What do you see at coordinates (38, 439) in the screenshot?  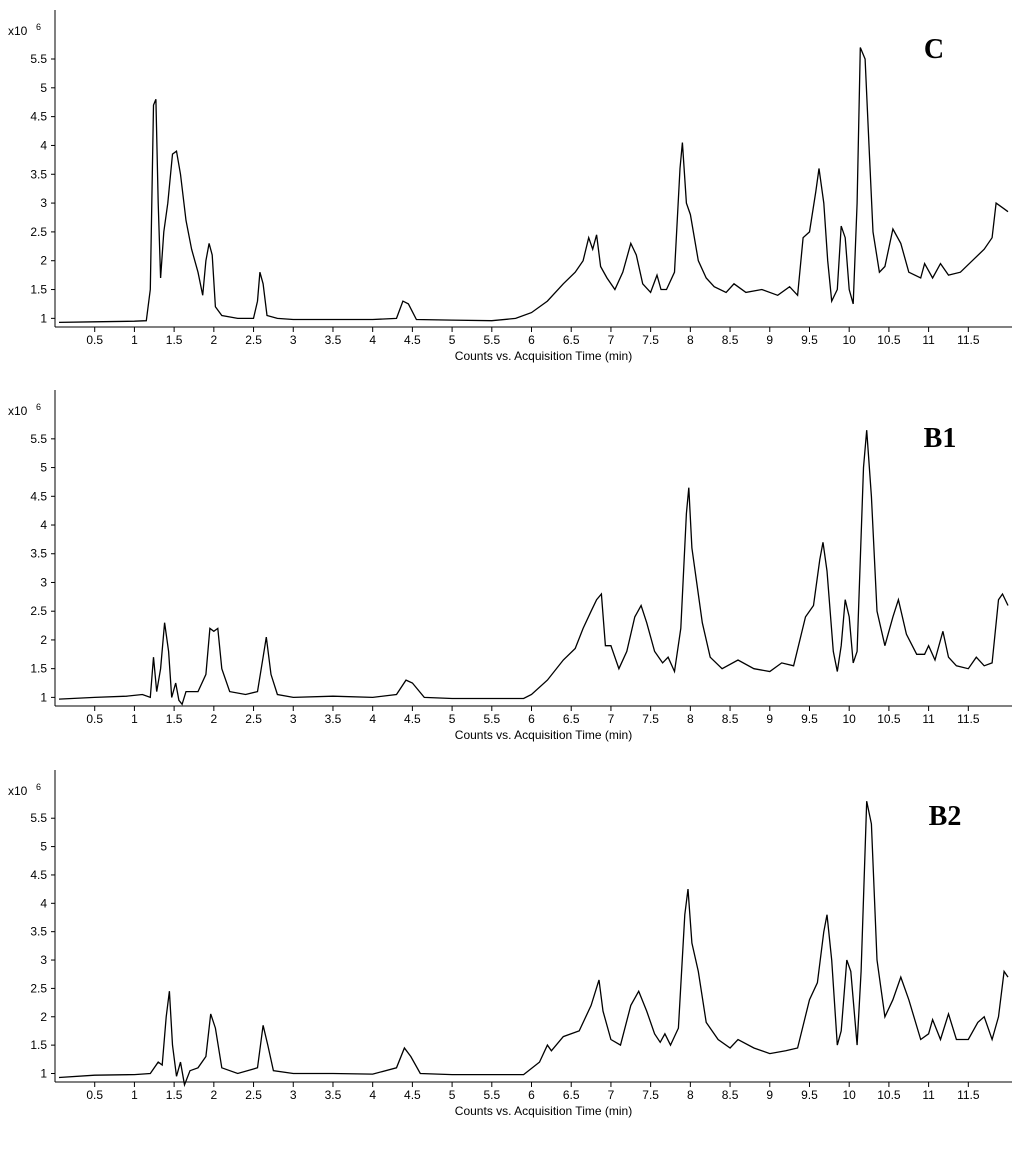 I see `y-tick-label: 5.5` at bounding box center [38, 439].